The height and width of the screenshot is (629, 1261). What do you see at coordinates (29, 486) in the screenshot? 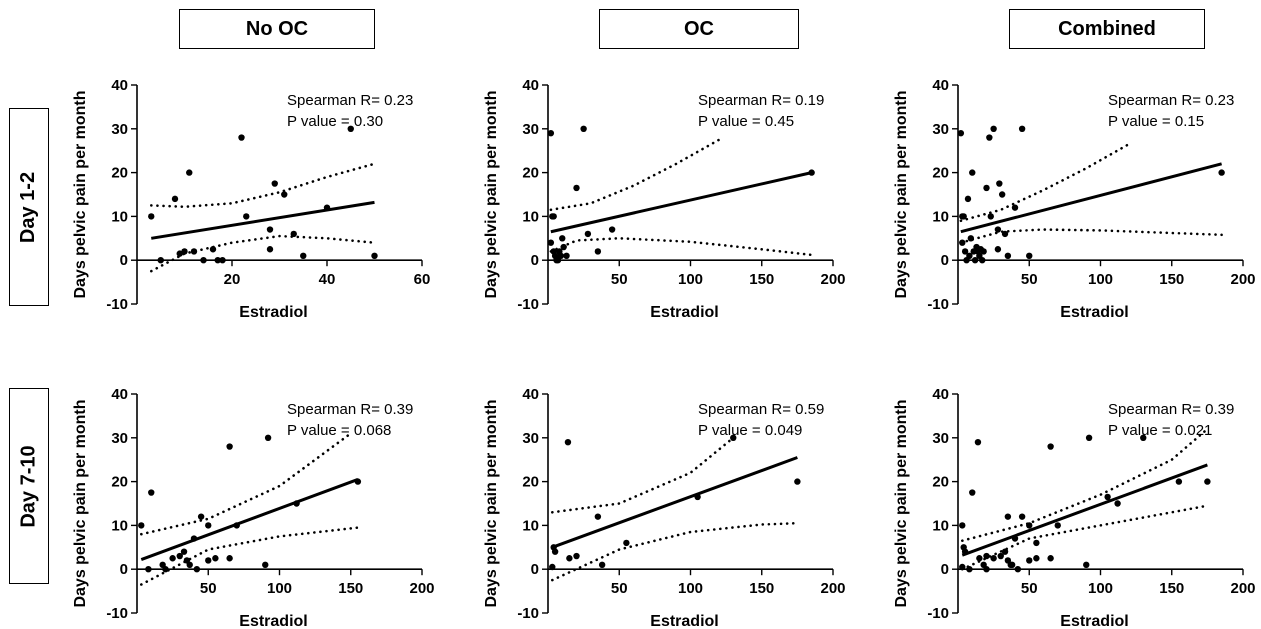
I see `row-header-day-7-10: Day 7-10` at bounding box center [29, 486].